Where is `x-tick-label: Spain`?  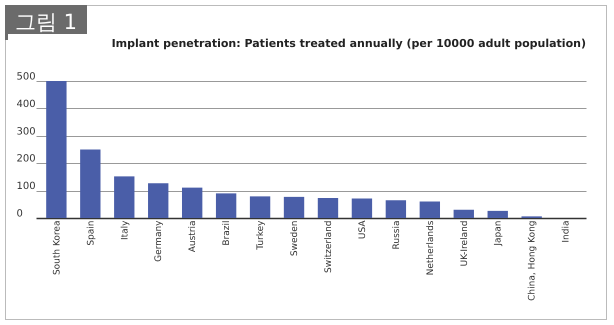 x-tick-label: Spain is located at coordinates (91, 233).